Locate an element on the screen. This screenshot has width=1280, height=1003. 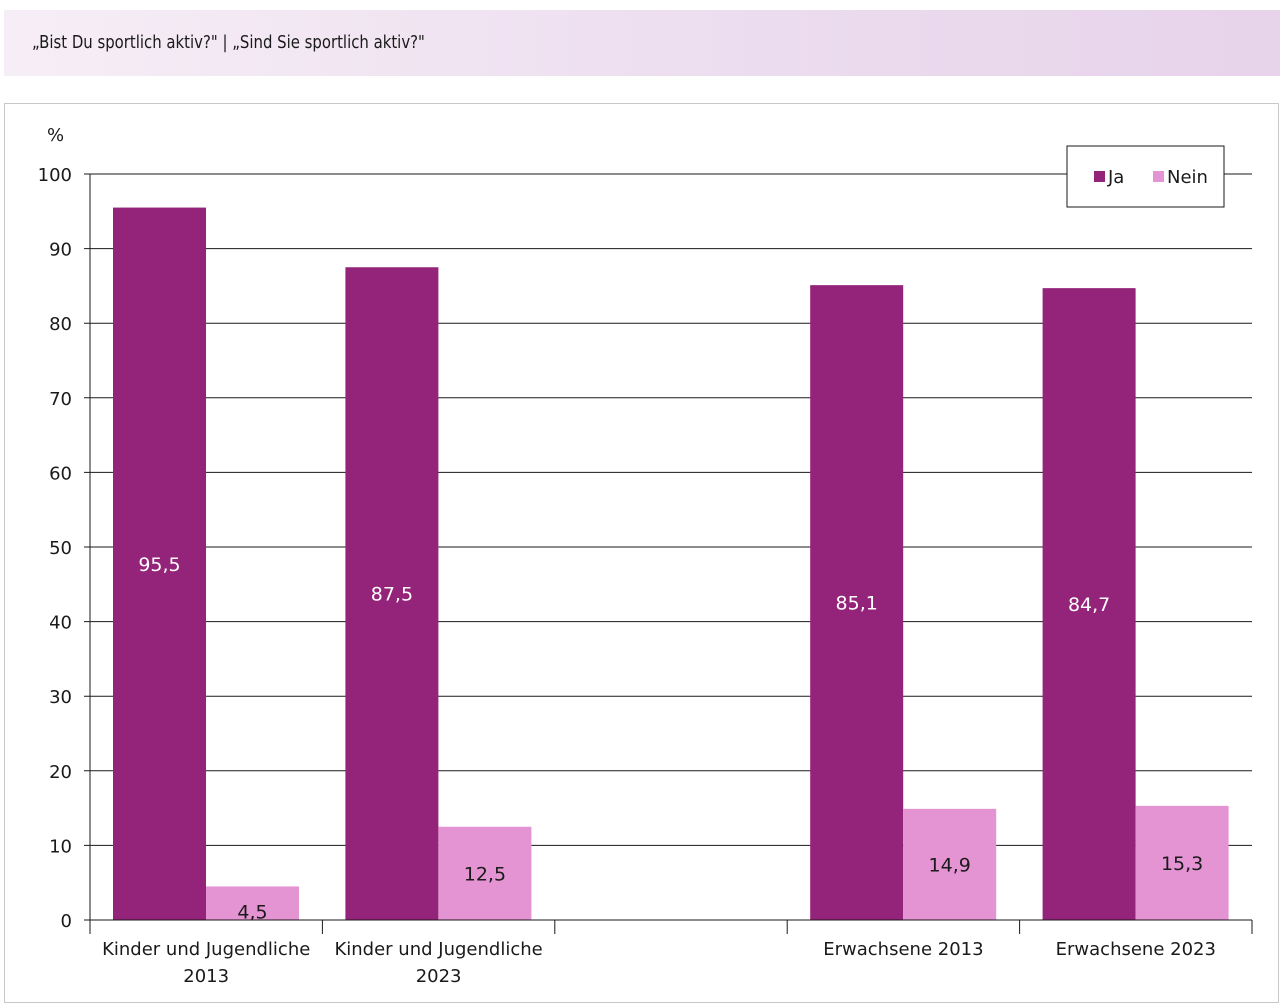
data-label: 14,9 is located at coordinates (950, 865).